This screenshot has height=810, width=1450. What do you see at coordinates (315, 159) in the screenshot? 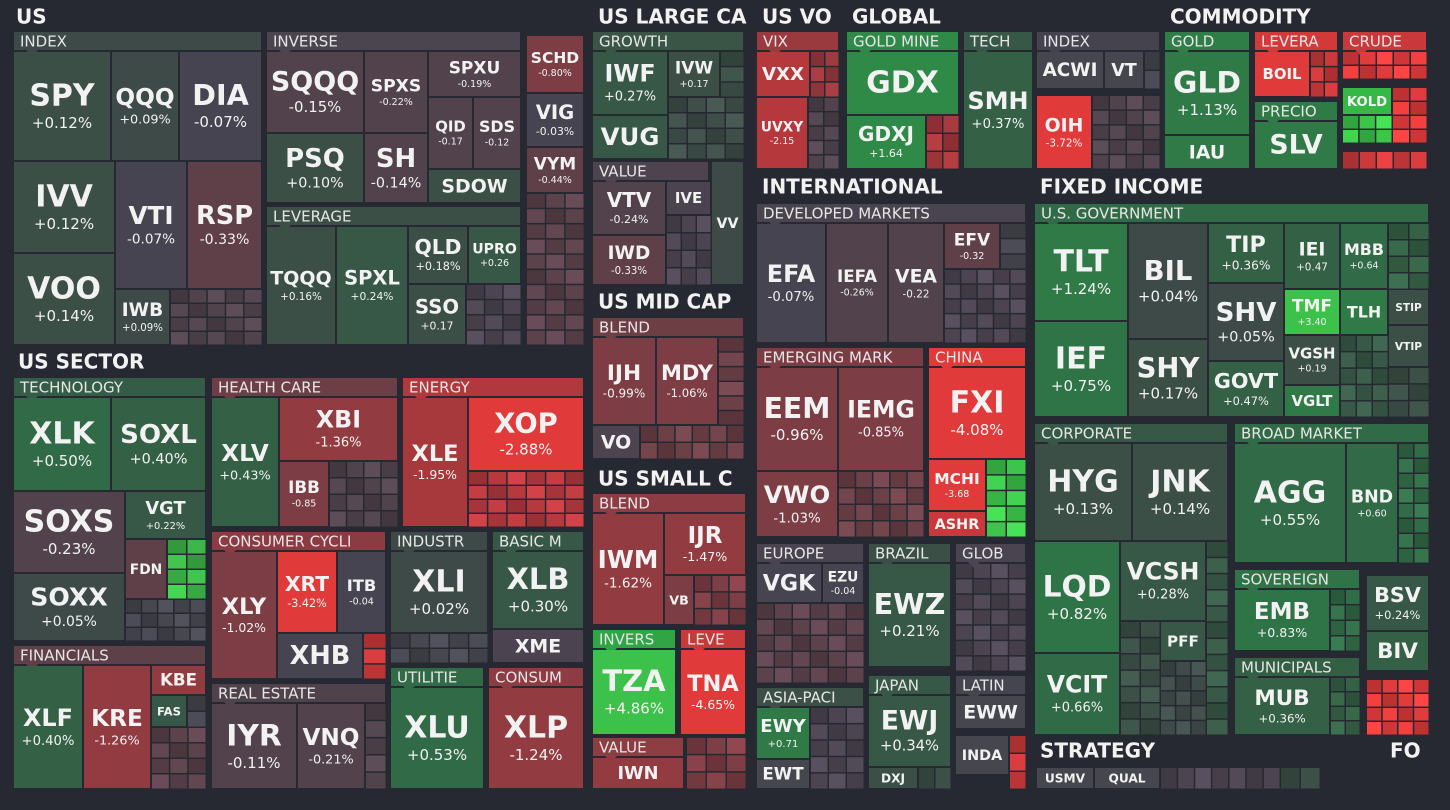
I see `ticker: PSQ` at bounding box center [315, 159].